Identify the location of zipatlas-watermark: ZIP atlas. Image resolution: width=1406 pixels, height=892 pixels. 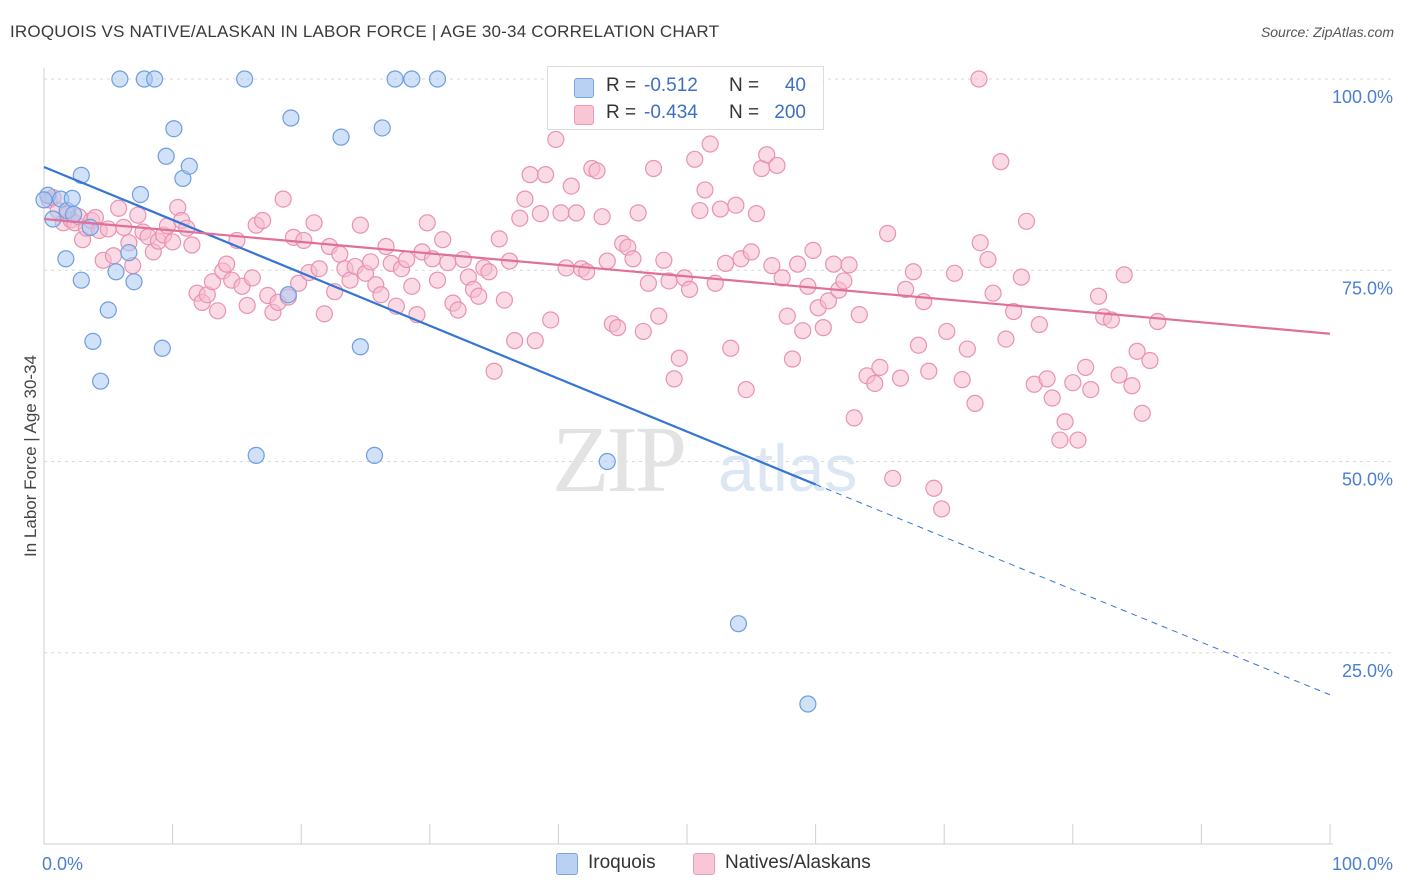
(704, 460).